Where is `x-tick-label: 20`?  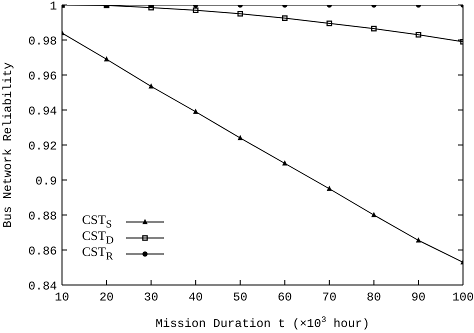
x-tick-label: 20 is located at coordinates (106, 297).